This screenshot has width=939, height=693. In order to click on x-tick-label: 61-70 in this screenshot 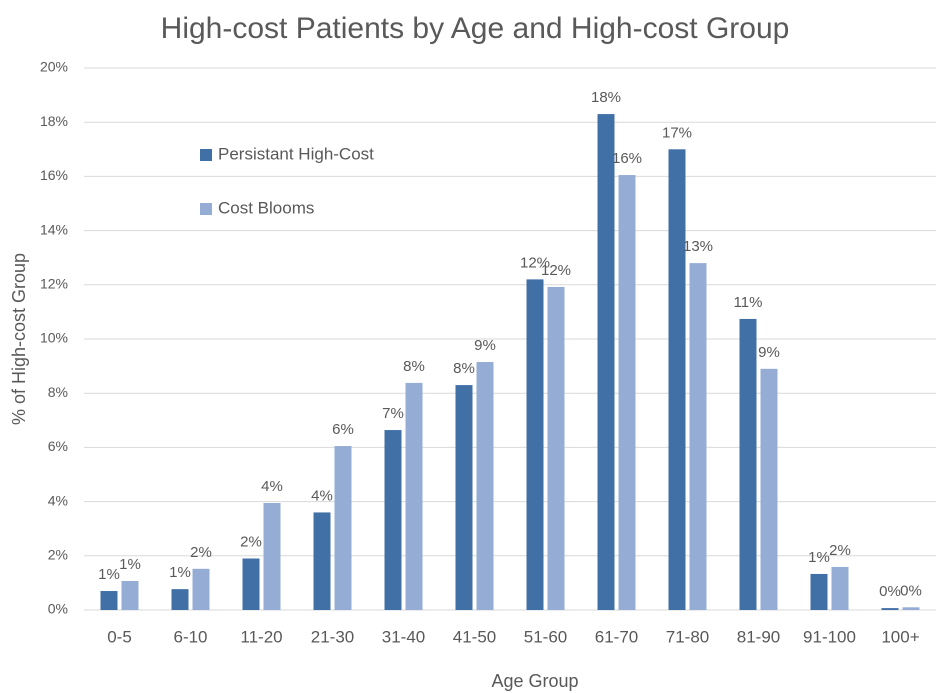, I will do `click(616, 636)`.